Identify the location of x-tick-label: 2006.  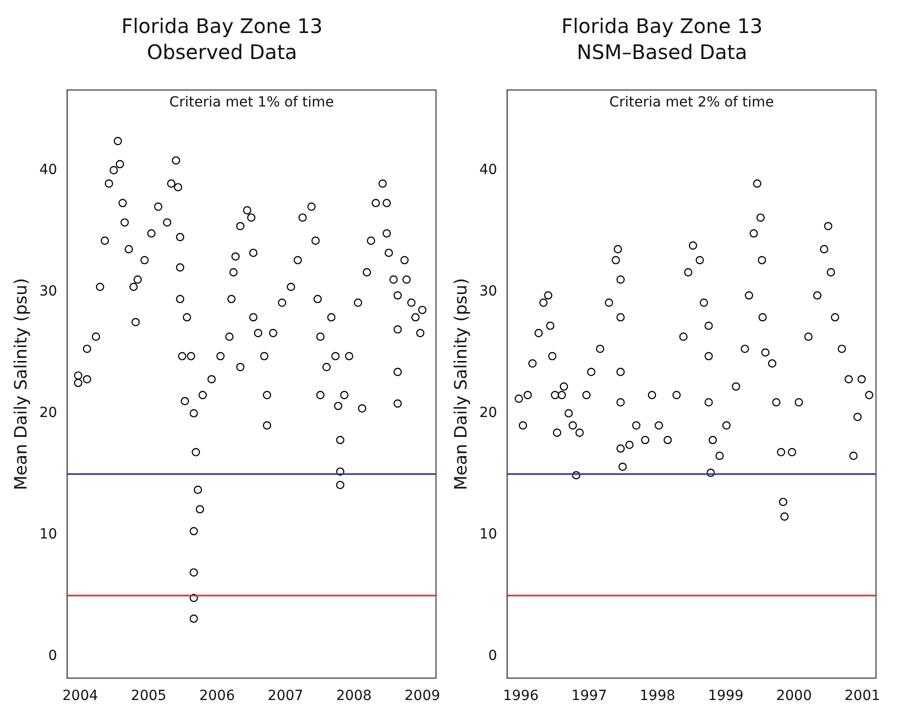
(217, 696).